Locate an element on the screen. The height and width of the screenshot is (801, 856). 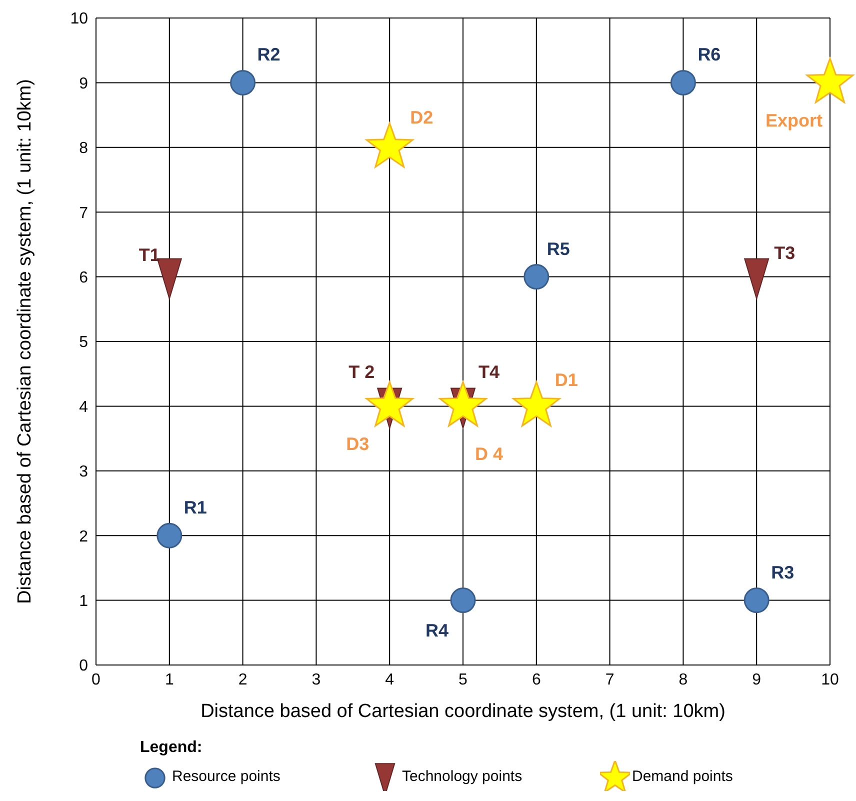
legend-label: Resource points is located at coordinates (226, 776).